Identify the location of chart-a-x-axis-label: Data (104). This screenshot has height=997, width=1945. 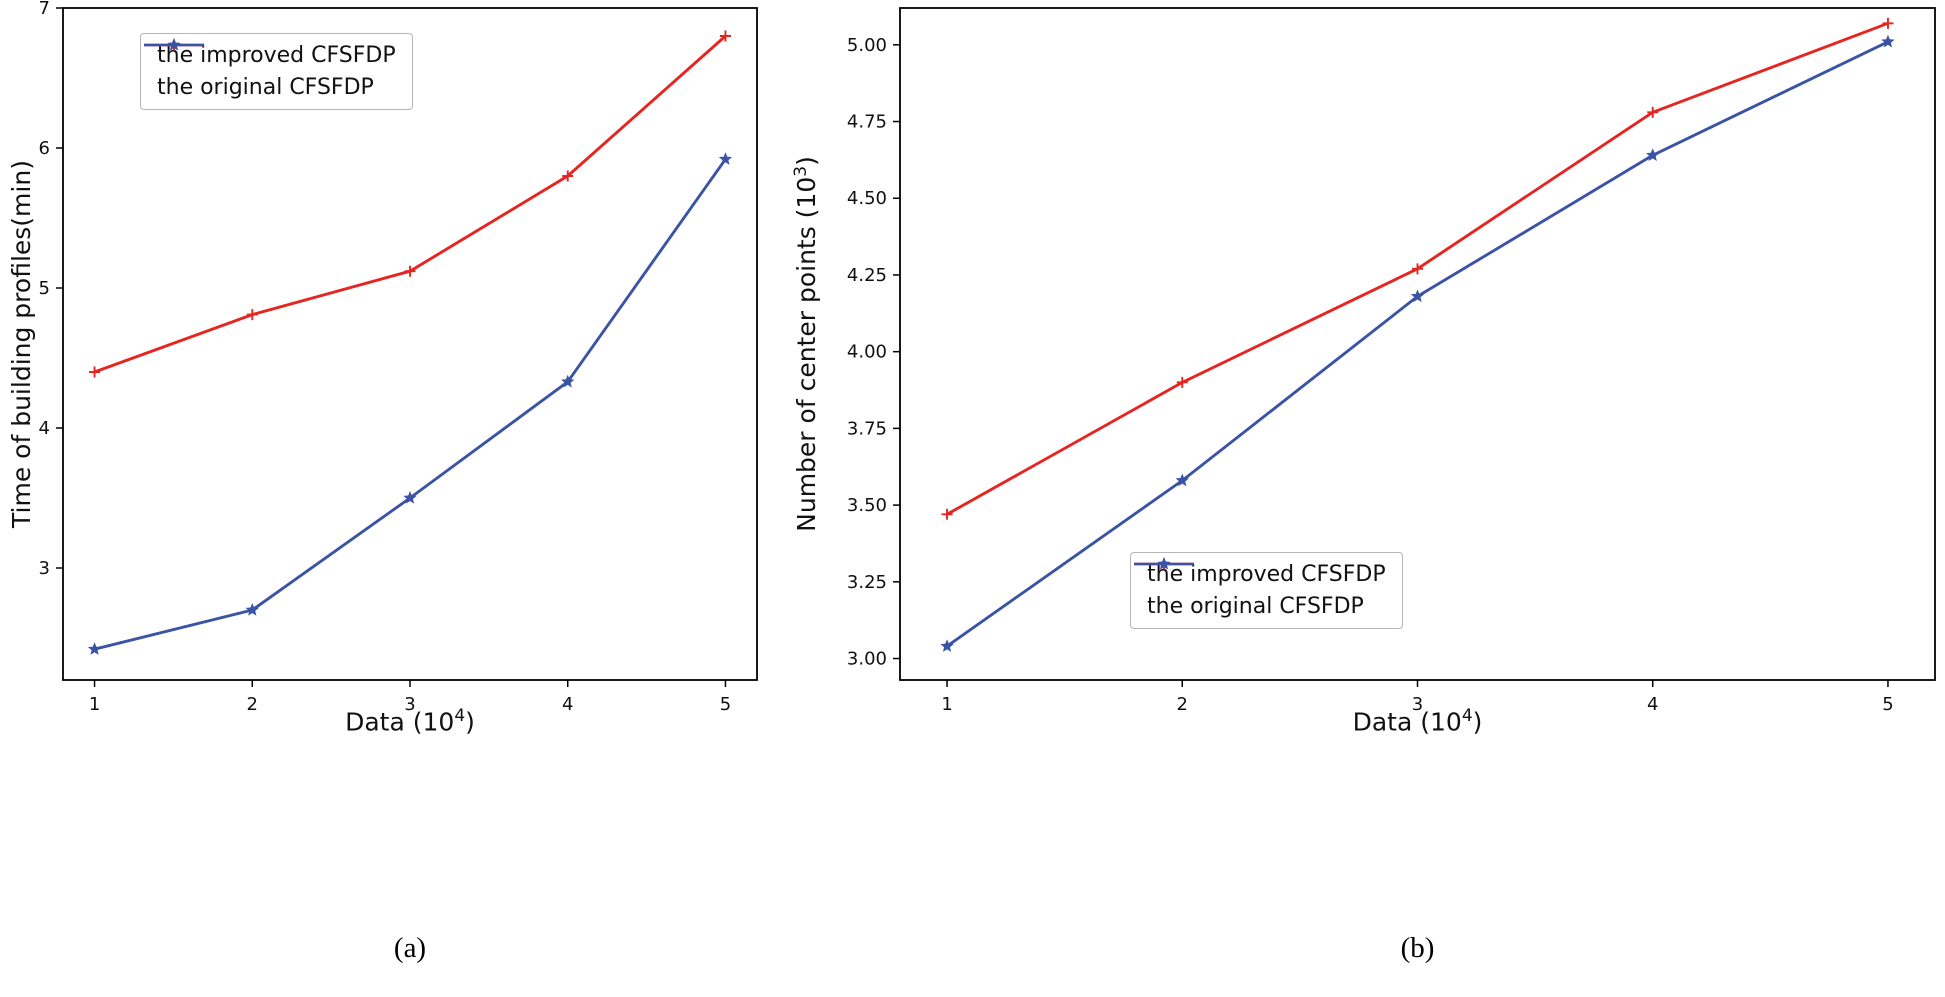
(410, 721).